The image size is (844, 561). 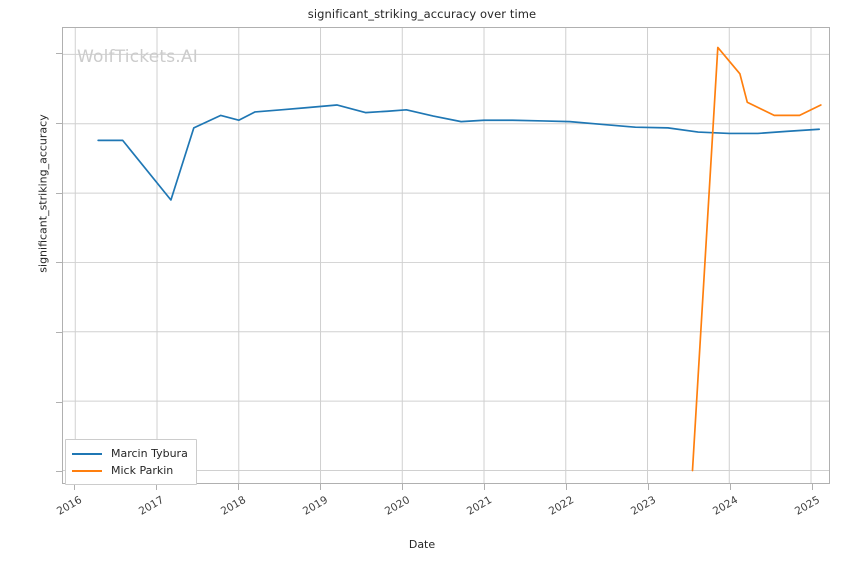 What do you see at coordinates (422, 544) in the screenshot?
I see `x-axis-label: Date` at bounding box center [422, 544].